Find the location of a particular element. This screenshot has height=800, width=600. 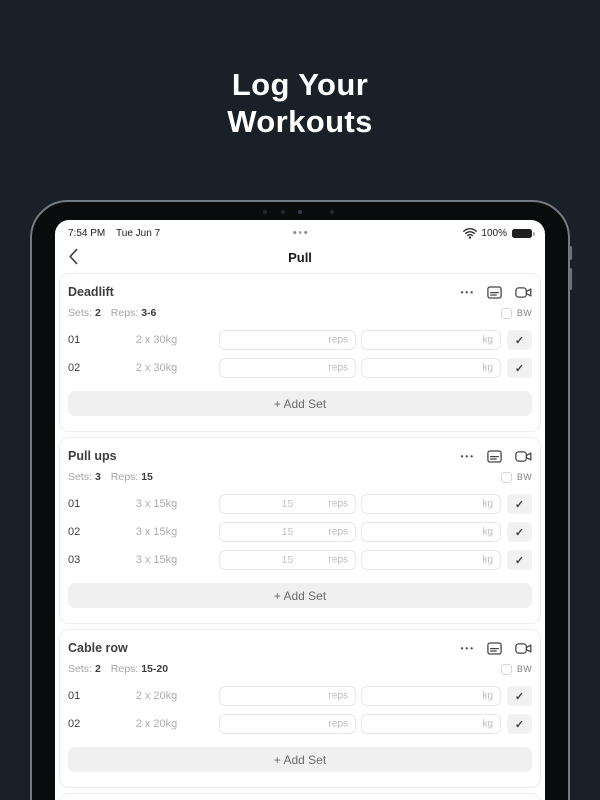

back-chevron-icon is located at coordinates (73, 256).